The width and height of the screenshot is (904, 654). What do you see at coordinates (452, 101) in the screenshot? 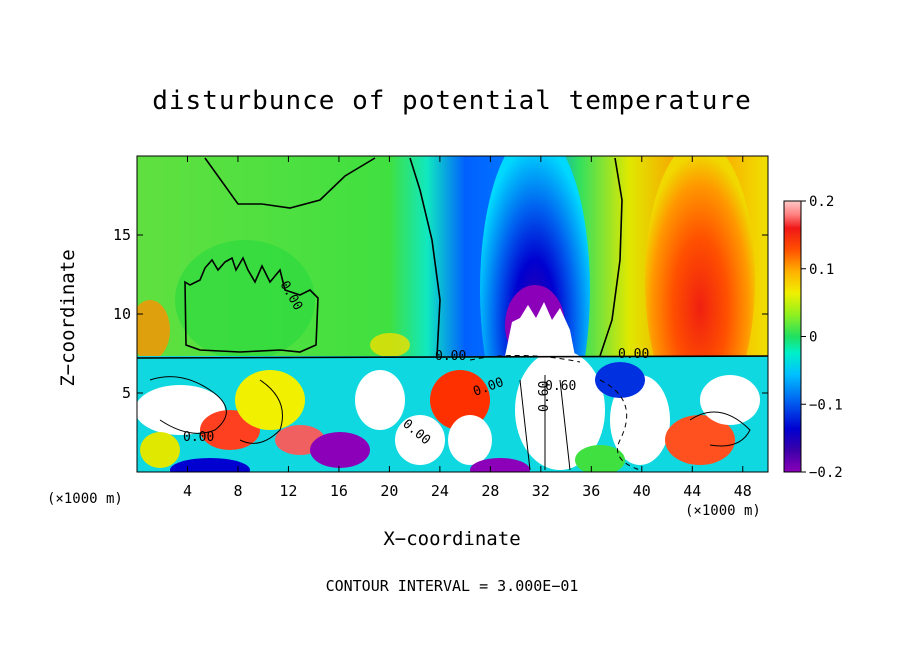
I see `chart-title: disturbunce of potential temperature` at bounding box center [452, 101].